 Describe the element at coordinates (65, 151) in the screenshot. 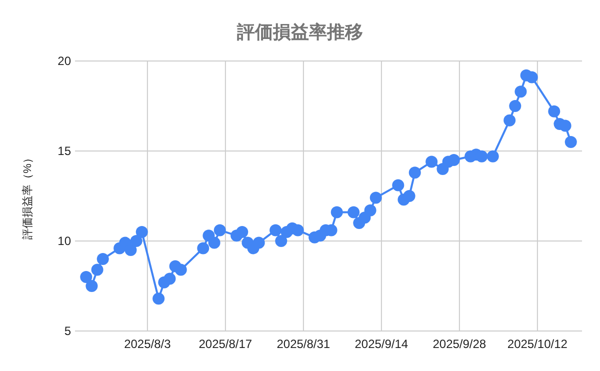

I see `y-tick-label: 15` at that location.